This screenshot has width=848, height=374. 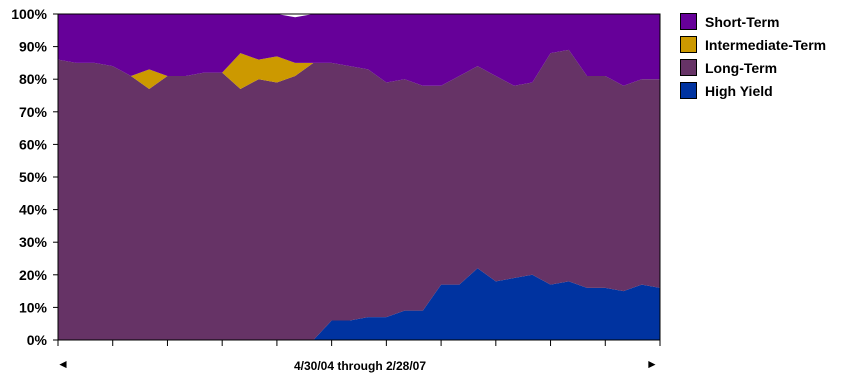 I want to click on legend-swatch-long-term, so click(x=688, y=67).